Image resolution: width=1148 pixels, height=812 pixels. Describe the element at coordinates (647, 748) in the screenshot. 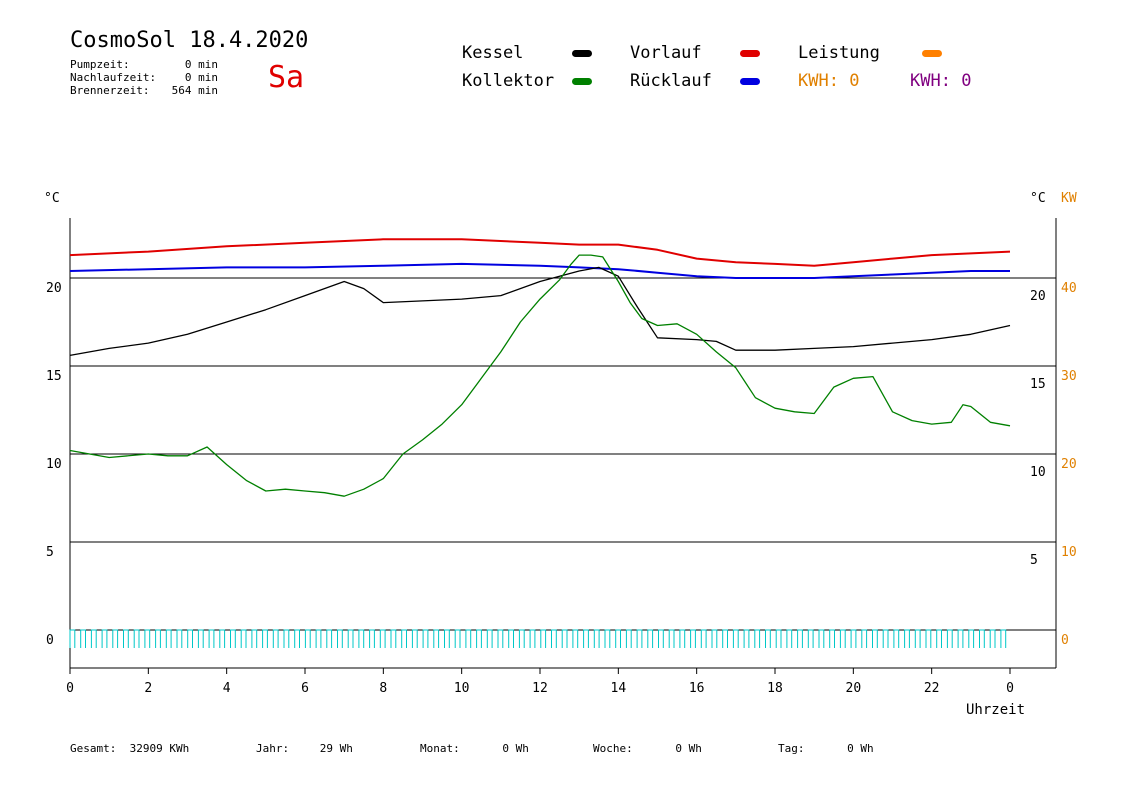

I see `footer-woche: Woche: 0 Wh` at that location.